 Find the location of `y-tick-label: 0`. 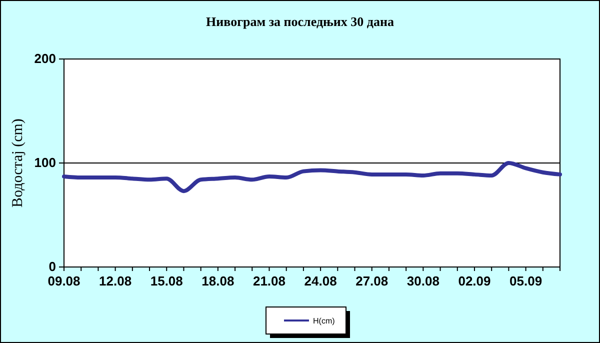

y-tick-label: 0 is located at coordinates (52, 266).